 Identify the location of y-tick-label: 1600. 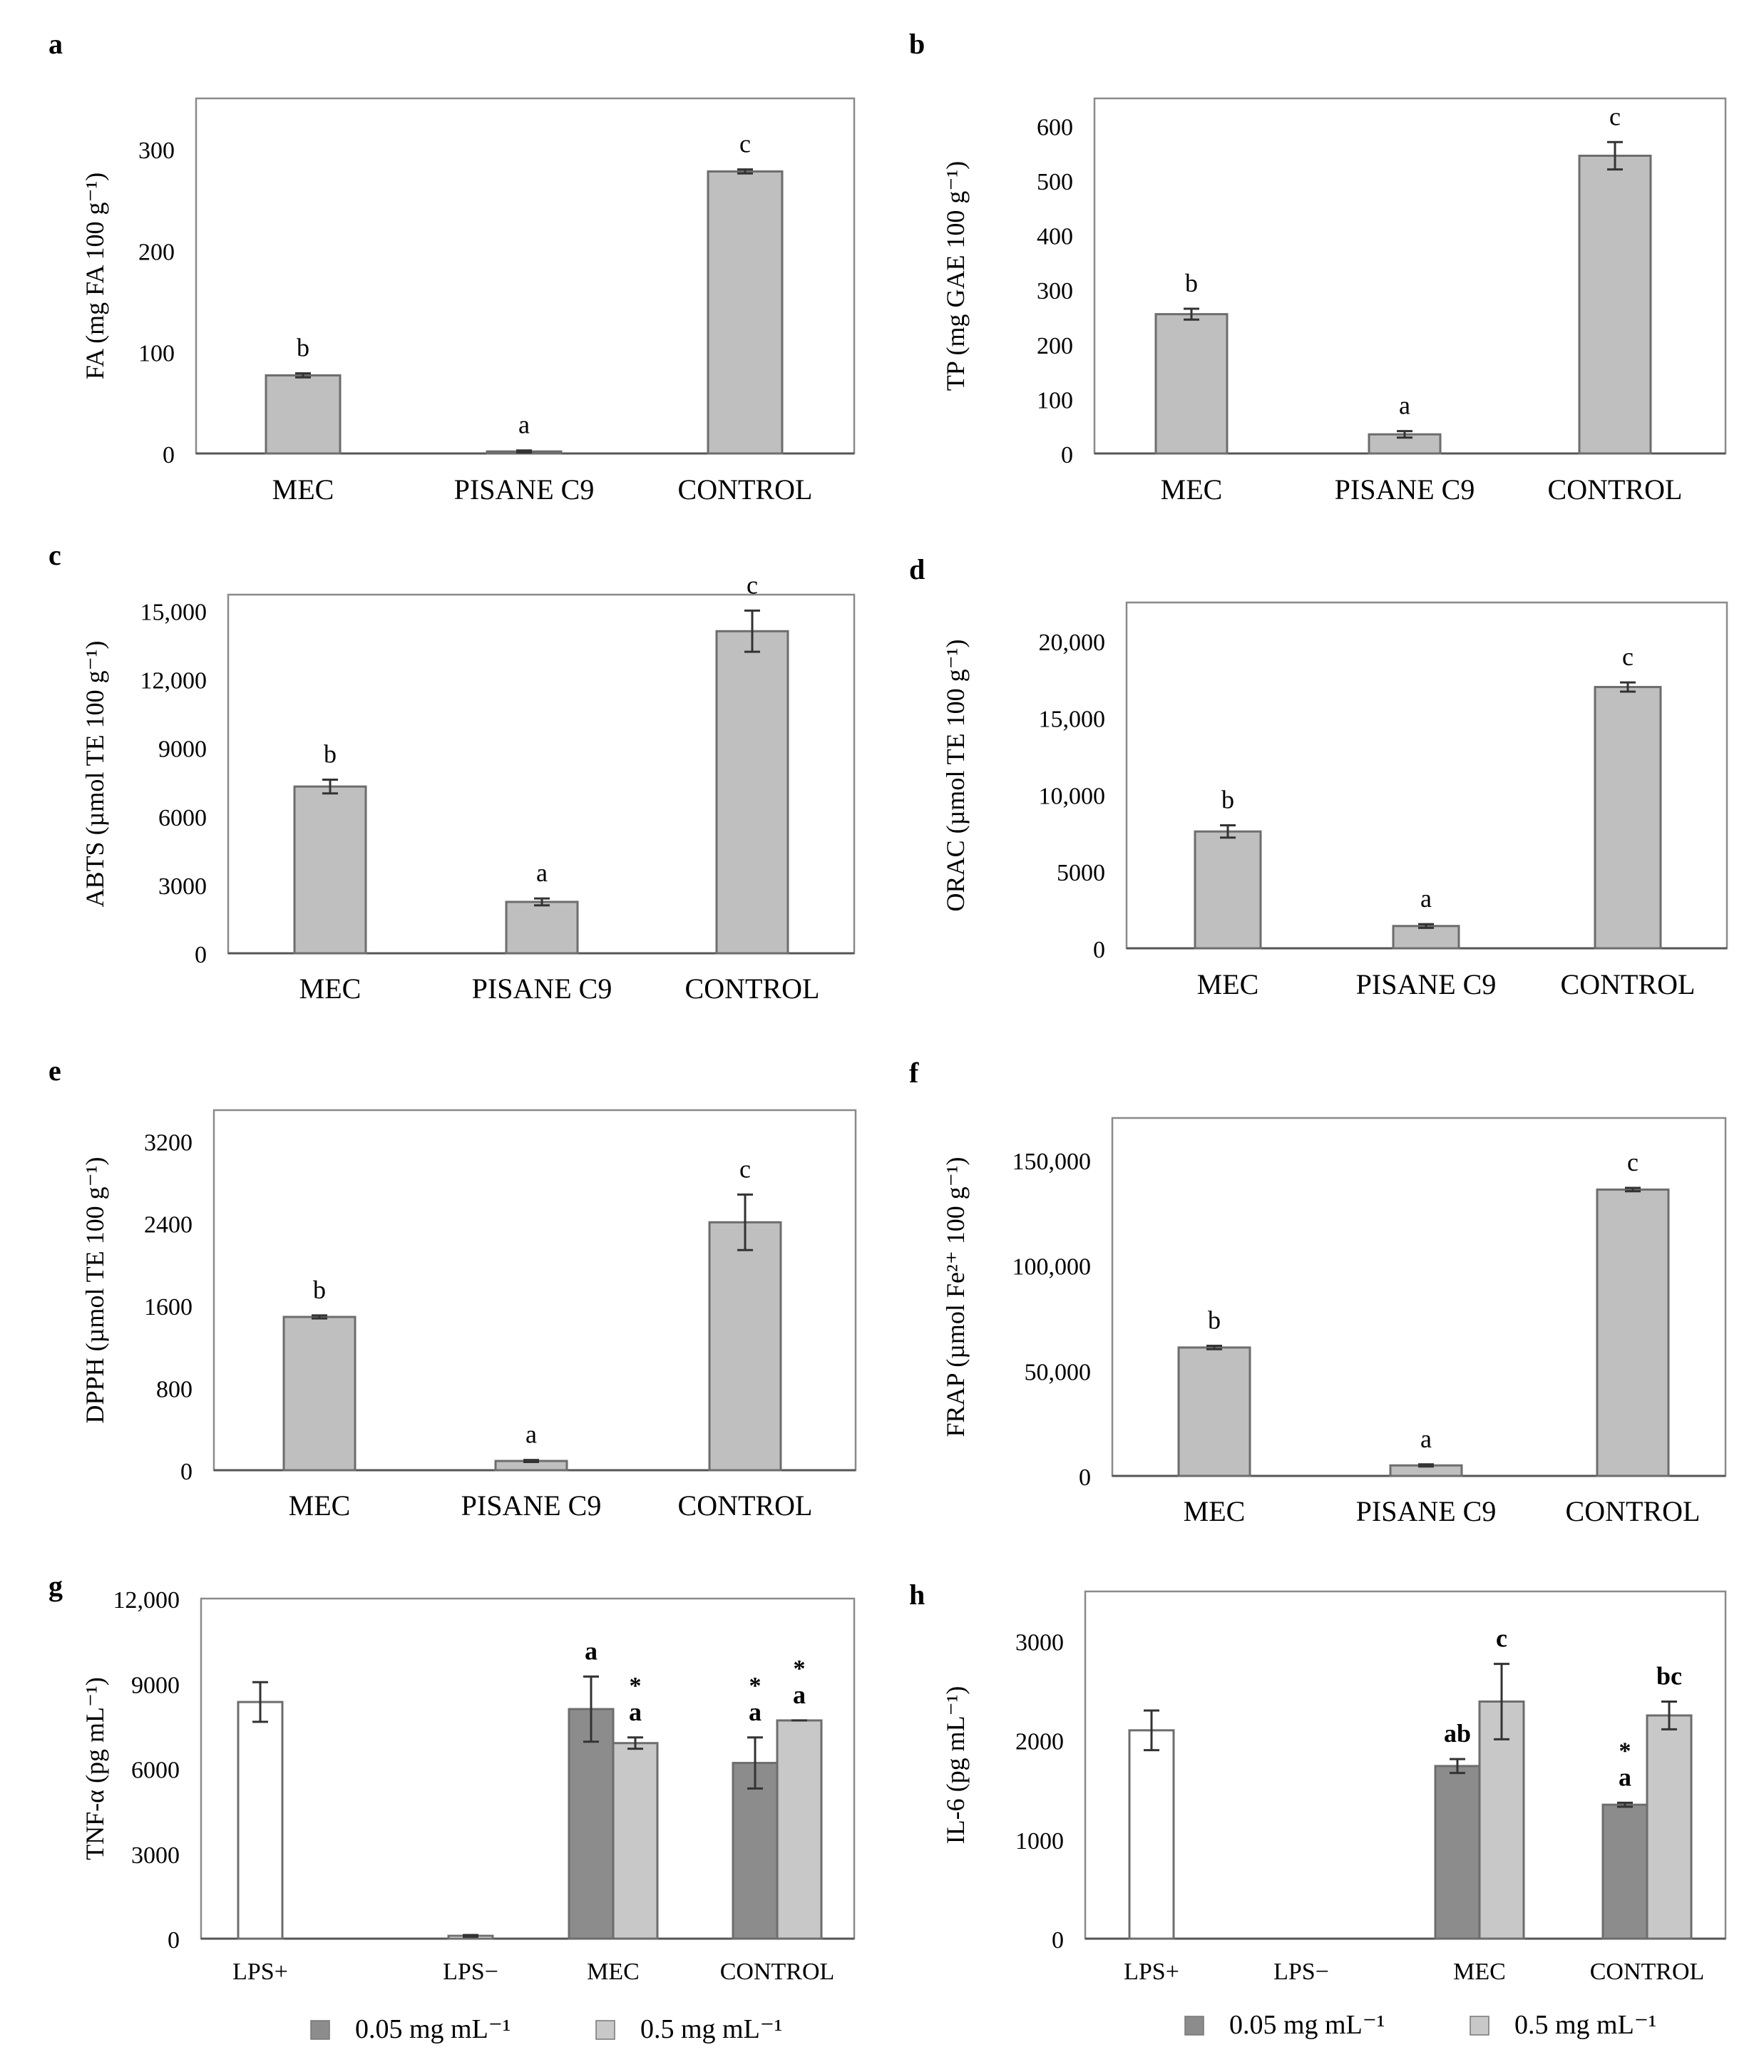
(168, 1307).